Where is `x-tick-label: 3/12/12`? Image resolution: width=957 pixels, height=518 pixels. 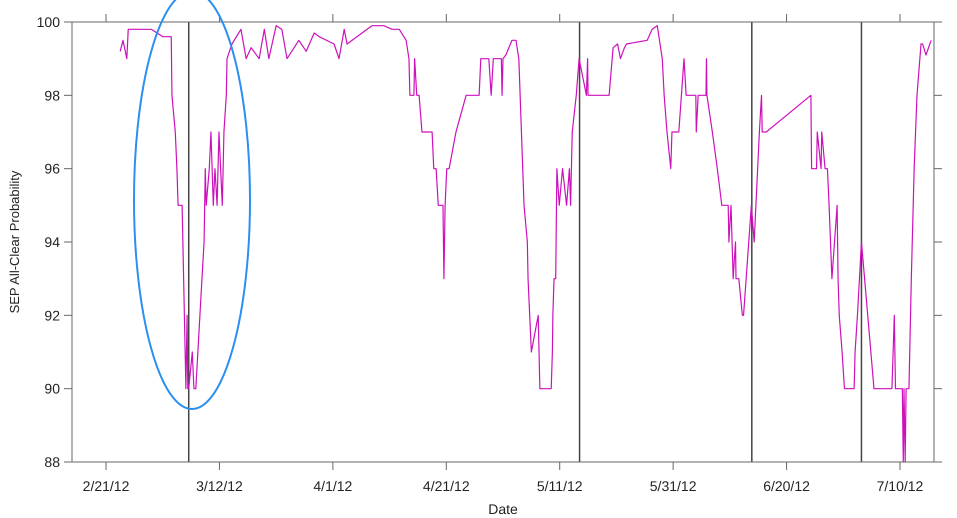 x-tick-label: 3/12/12 is located at coordinates (220, 486).